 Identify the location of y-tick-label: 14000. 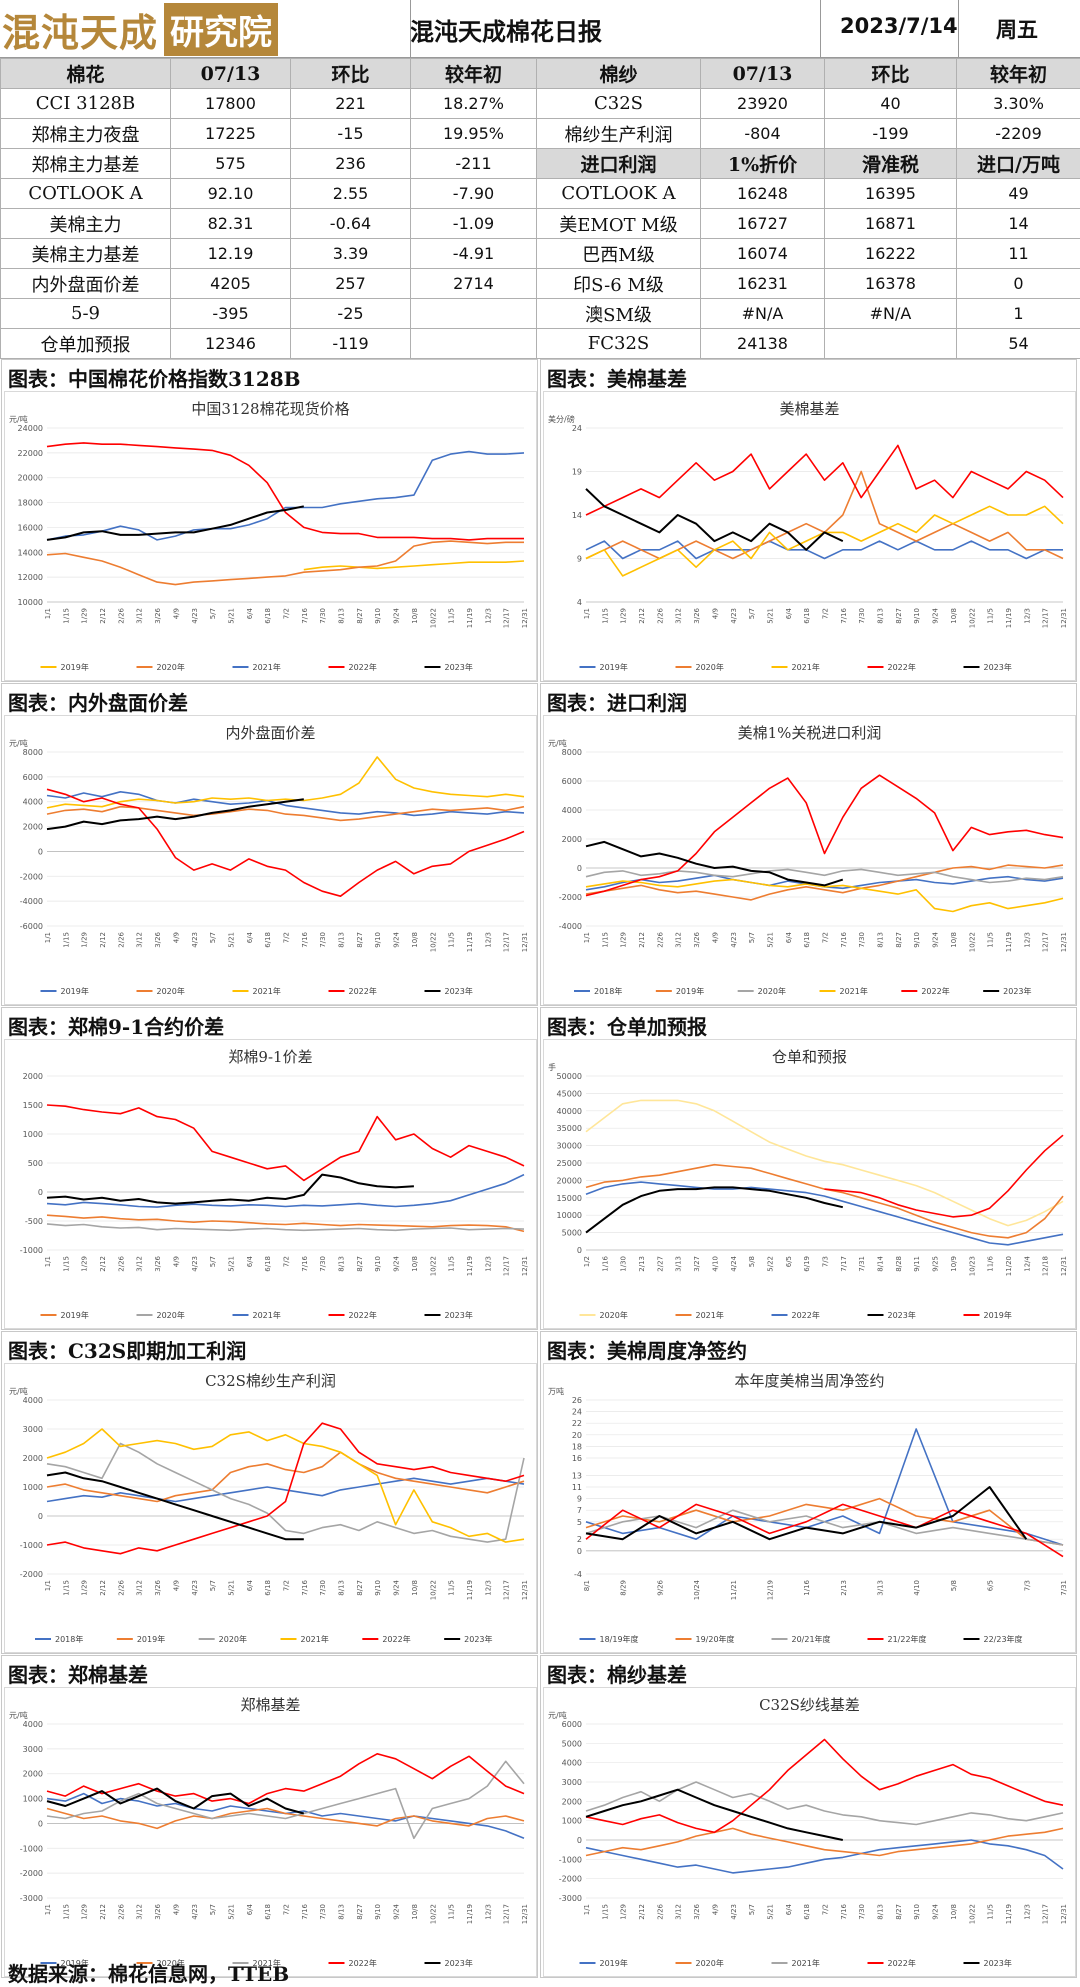
(30, 552).